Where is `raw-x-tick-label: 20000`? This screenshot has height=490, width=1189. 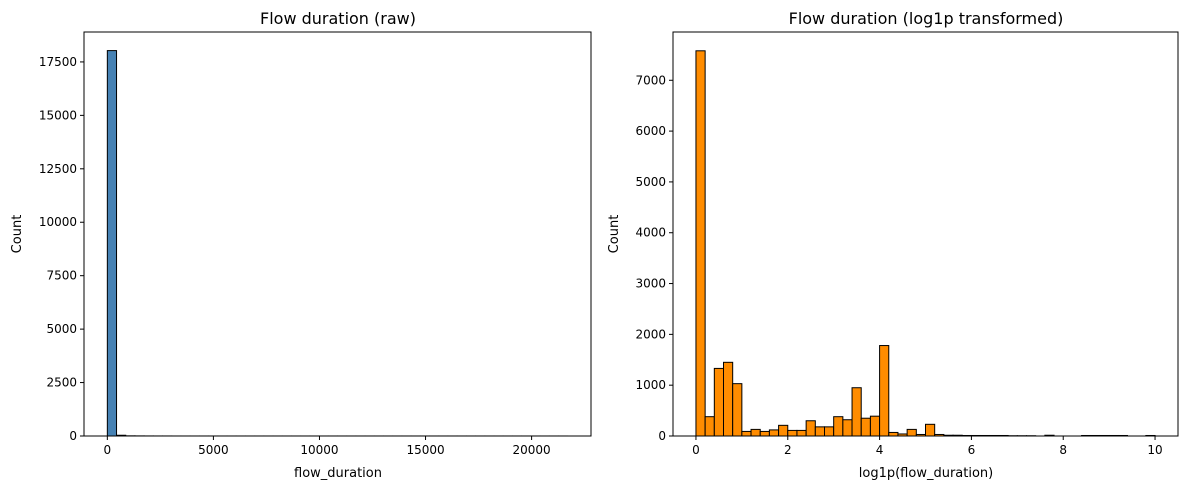
raw-x-tick-label: 20000 is located at coordinates (532, 450).